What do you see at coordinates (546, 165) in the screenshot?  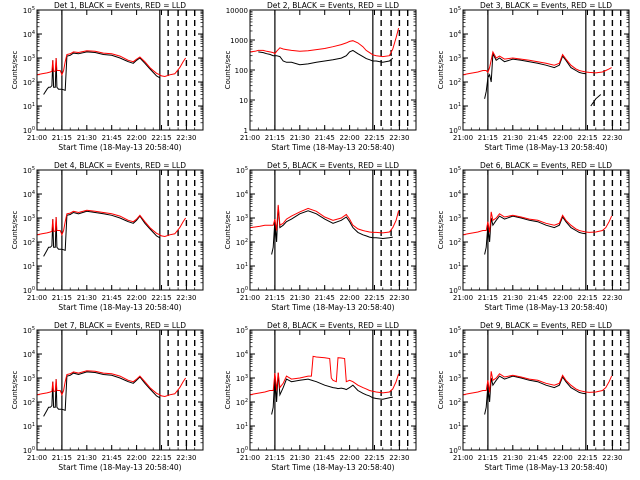 I see `panel-title: Det 6, BLACK = Events, RED = LLD` at bounding box center [546, 165].